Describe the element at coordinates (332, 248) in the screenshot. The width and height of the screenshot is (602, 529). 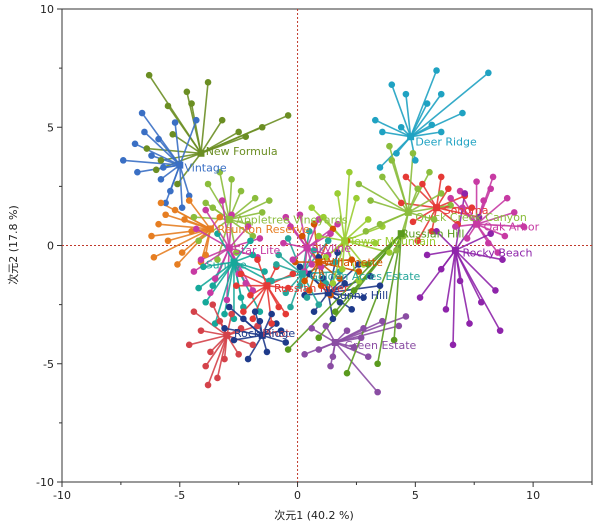
I see `cluster-label: Skyline` at that location.